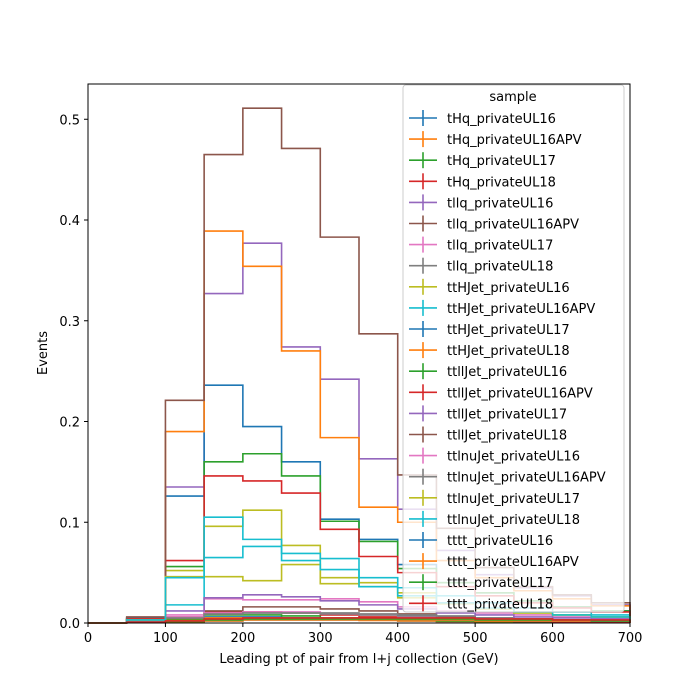  What do you see at coordinates (508, 351) in the screenshot?
I see `legend-entry-label: ttHJet_privateUL18` at bounding box center [508, 351].